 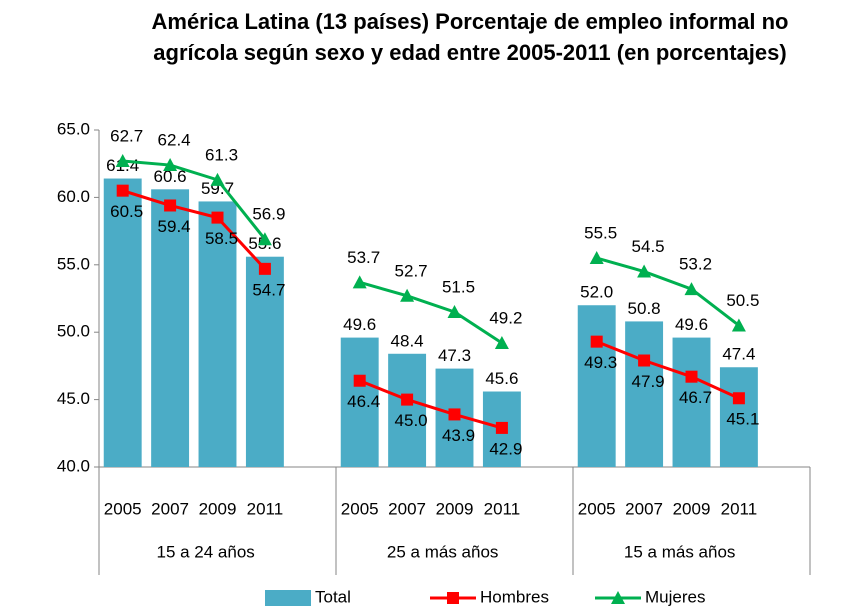 What do you see at coordinates (600, 362) in the screenshot?
I see `value-label: 49.3` at bounding box center [600, 362].